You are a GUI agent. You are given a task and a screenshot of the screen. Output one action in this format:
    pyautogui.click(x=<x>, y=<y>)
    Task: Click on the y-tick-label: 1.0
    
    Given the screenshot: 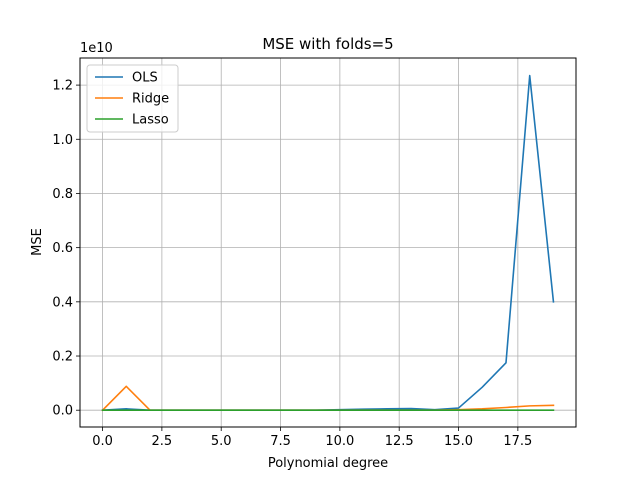 What is the action you would take?
    pyautogui.click(x=62, y=140)
    